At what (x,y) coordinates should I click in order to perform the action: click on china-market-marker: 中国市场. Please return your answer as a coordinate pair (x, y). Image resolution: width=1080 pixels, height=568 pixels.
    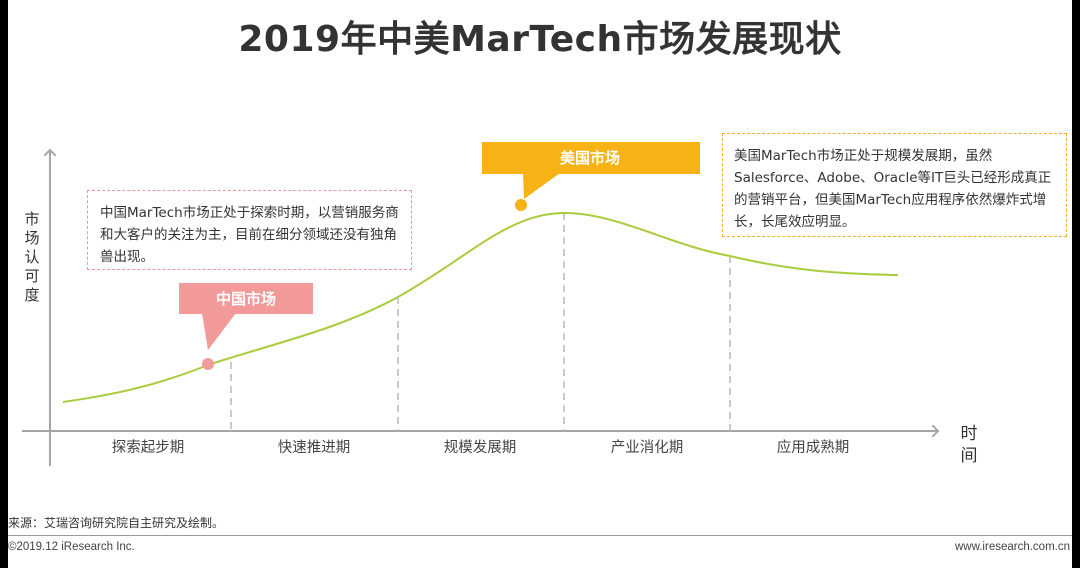
    Looking at the image, I should click on (246, 326).